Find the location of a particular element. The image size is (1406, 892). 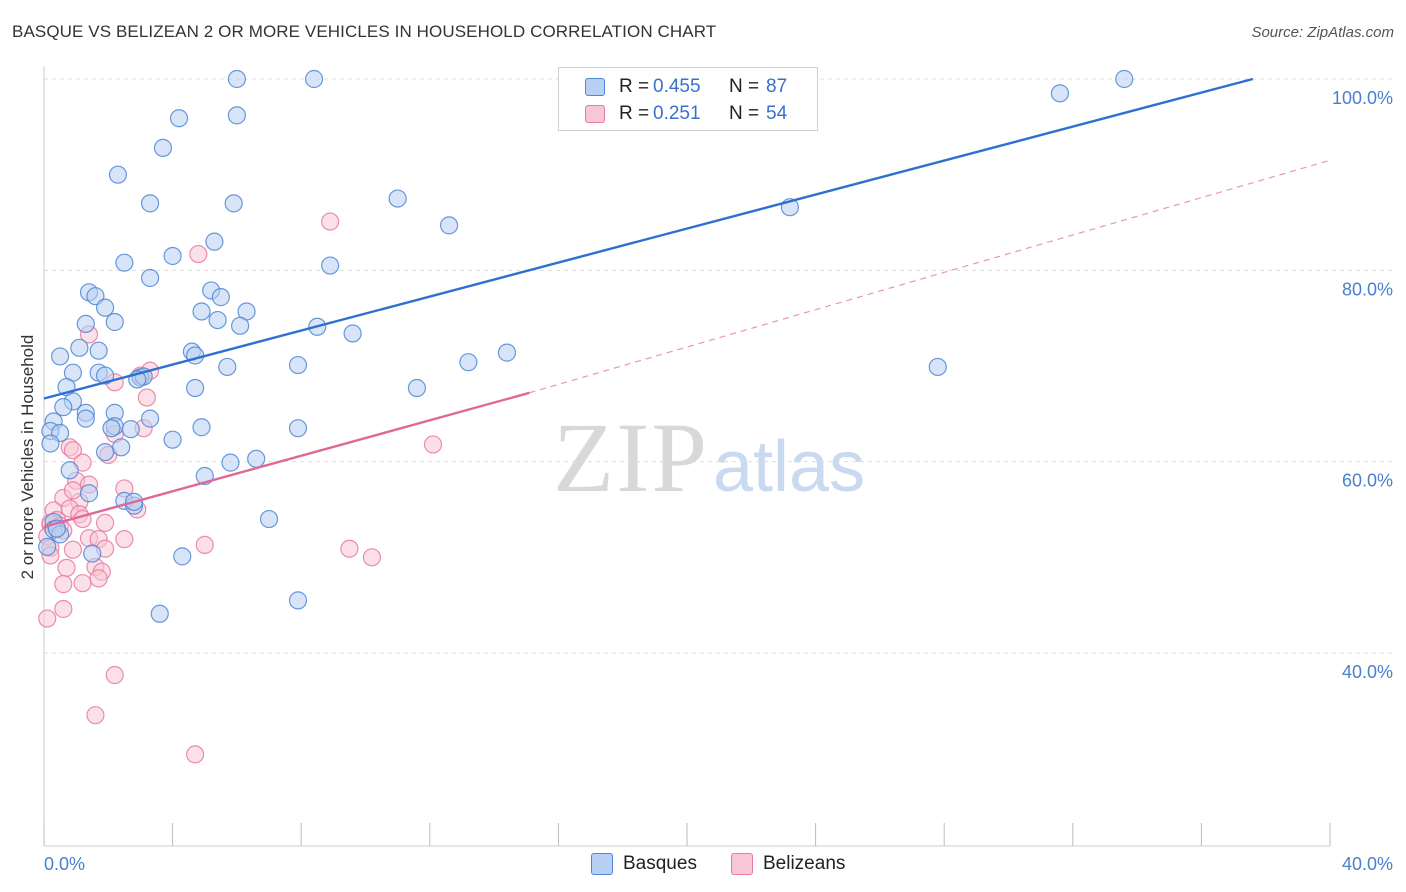

legend-swatch-belizeans is located at coordinates (595, 114).